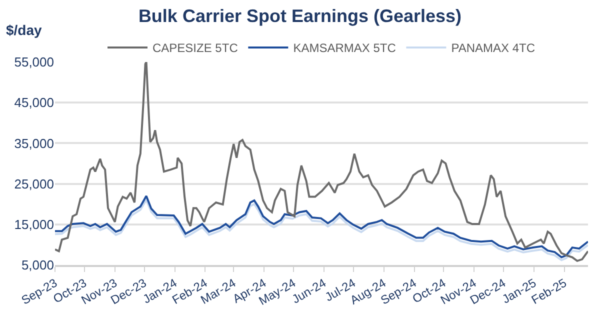  I want to click on y-tick-label: 35,000, so click(34, 143).